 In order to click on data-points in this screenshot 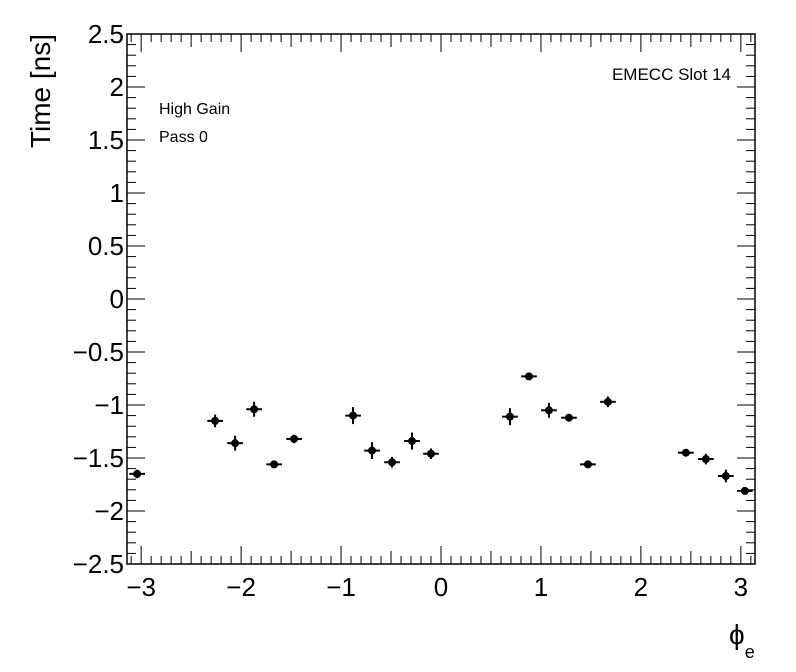, I will do `click(441, 433)`.